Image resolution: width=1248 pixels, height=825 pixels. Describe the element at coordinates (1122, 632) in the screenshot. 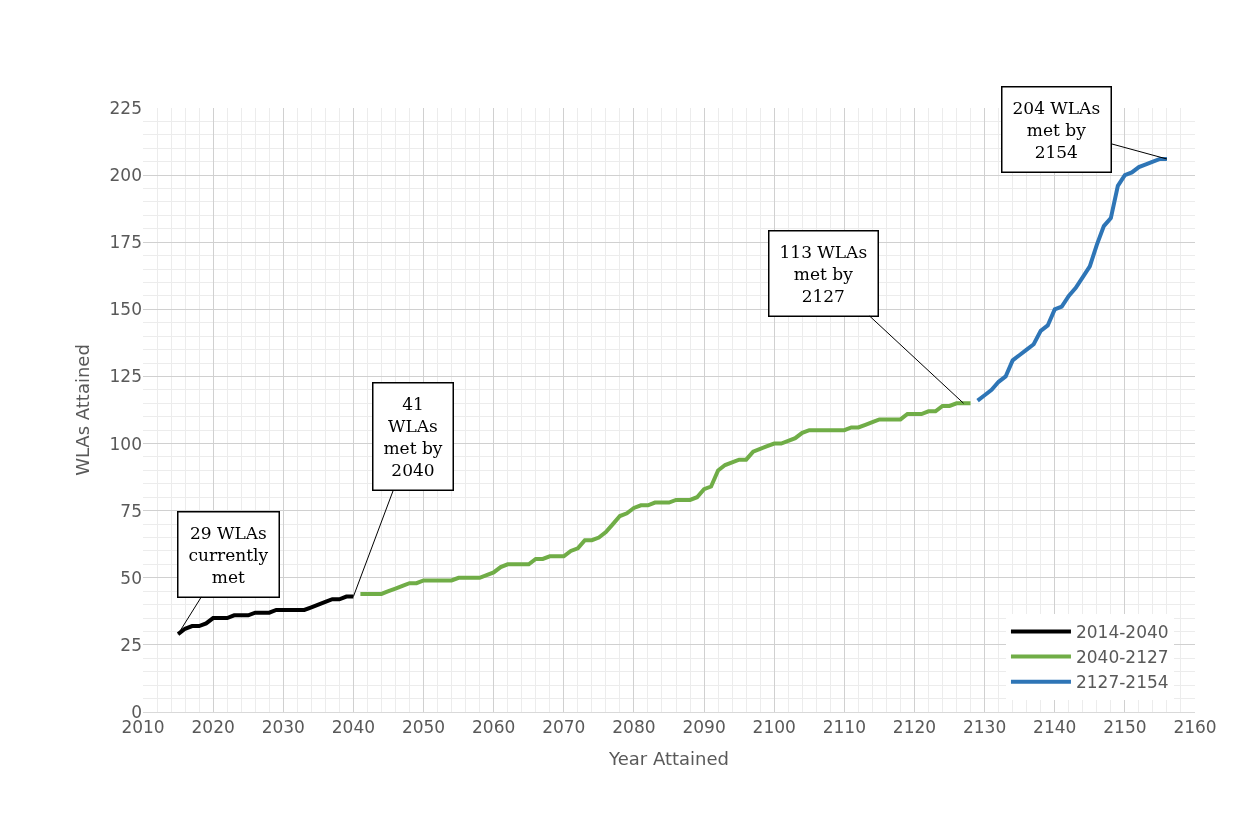

I see `legend-label: 2014-2040` at that location.